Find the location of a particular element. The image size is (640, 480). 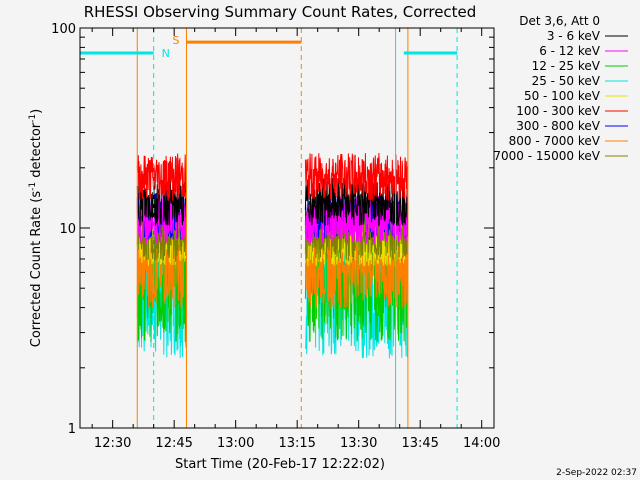

legend-label: 50 - 100 keV is located at coordinates (562, 96).